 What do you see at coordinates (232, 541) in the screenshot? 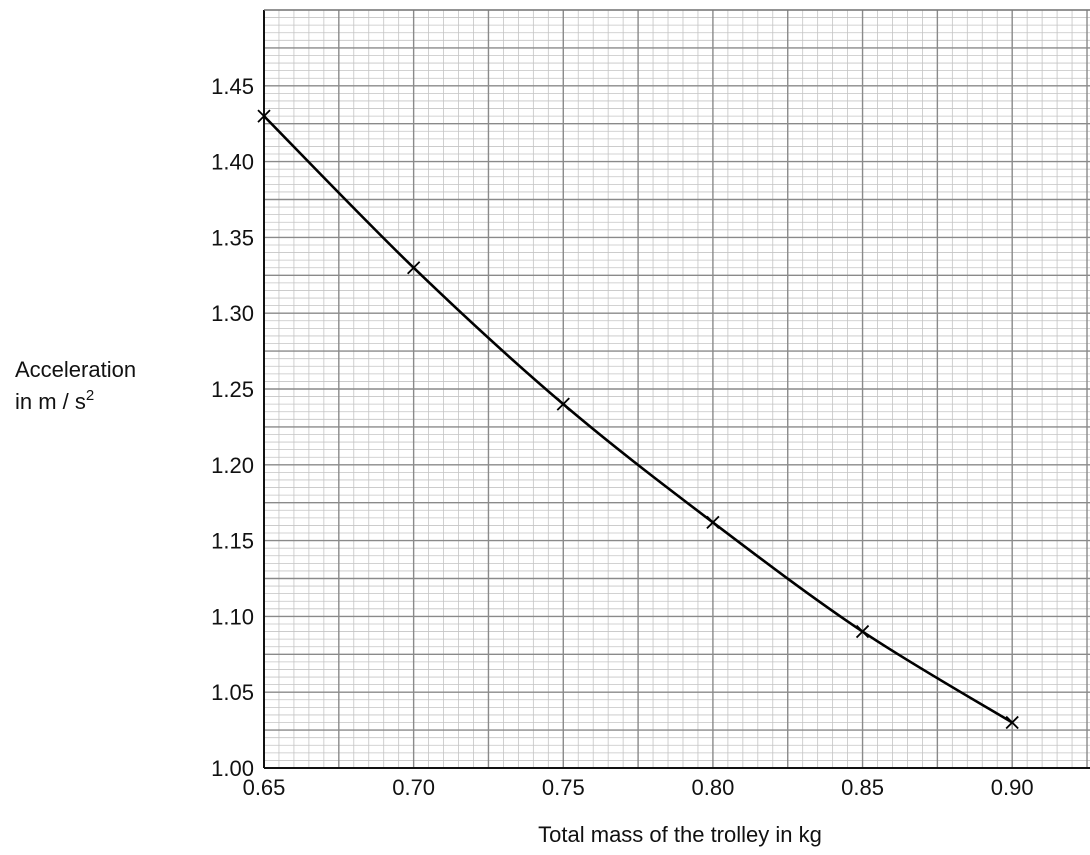
I see `y-tick-label: 1.15` at bounding box center [232, 541].